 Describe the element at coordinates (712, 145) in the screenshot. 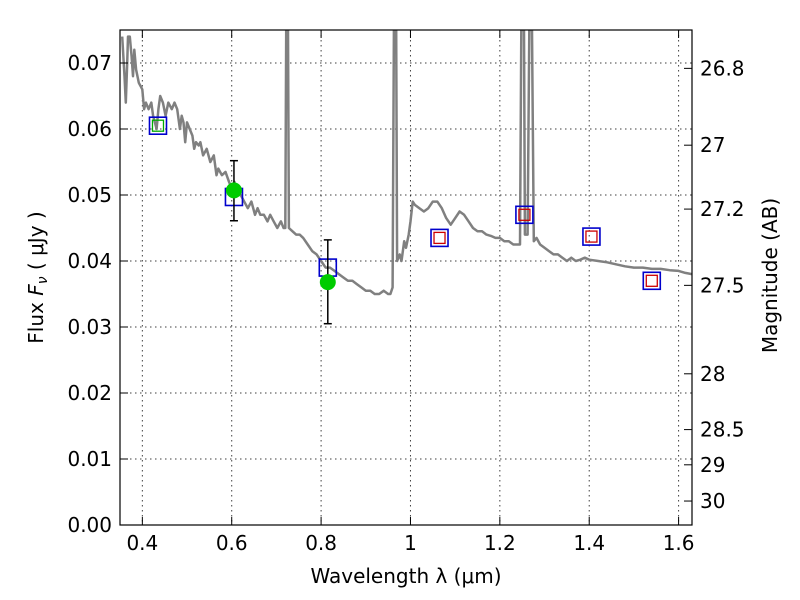

I see `right-tick-label: 27` at that location.